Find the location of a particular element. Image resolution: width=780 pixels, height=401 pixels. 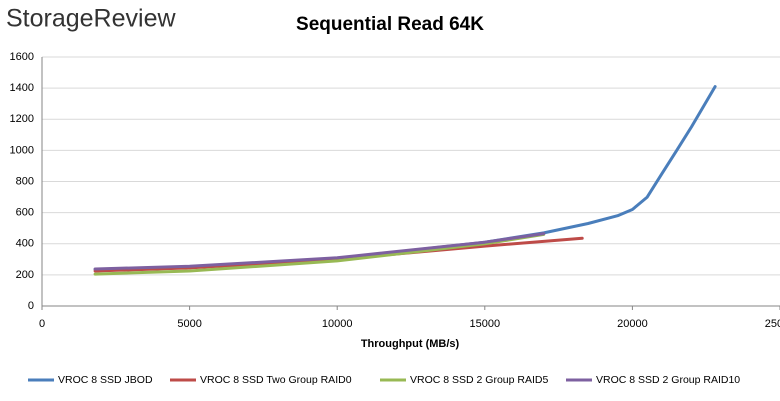

legend-label: VROC 8 SSD JBOD is located at coordinates (105, 380).